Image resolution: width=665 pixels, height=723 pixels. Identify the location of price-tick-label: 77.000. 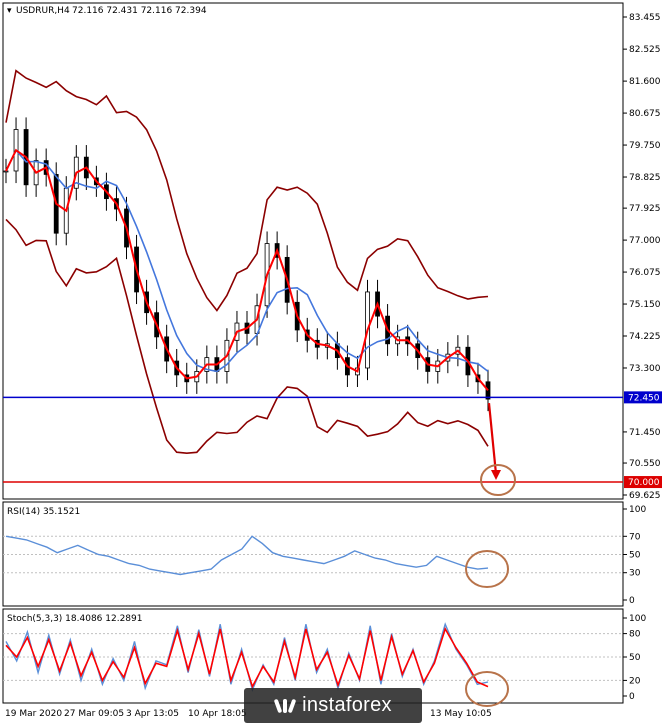
(645, 241).